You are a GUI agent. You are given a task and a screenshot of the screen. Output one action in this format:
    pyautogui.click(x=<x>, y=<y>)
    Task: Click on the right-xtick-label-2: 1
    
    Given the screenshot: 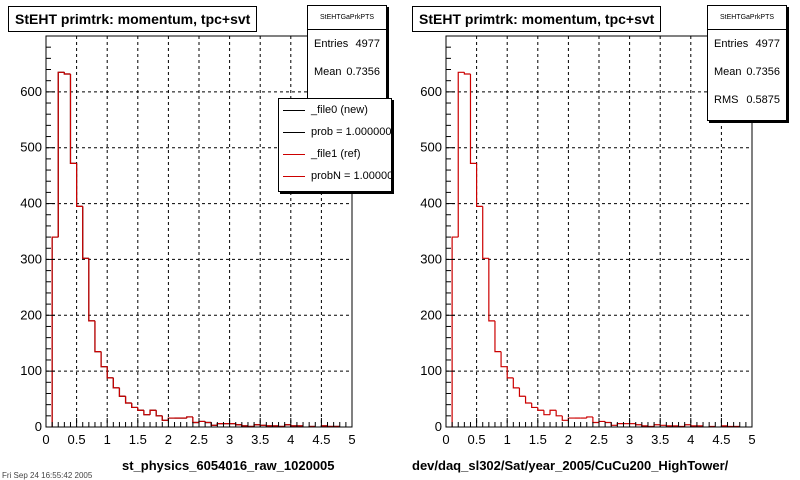 What is the action you would take?
    pyautogui.click(x=507, y=439)
    